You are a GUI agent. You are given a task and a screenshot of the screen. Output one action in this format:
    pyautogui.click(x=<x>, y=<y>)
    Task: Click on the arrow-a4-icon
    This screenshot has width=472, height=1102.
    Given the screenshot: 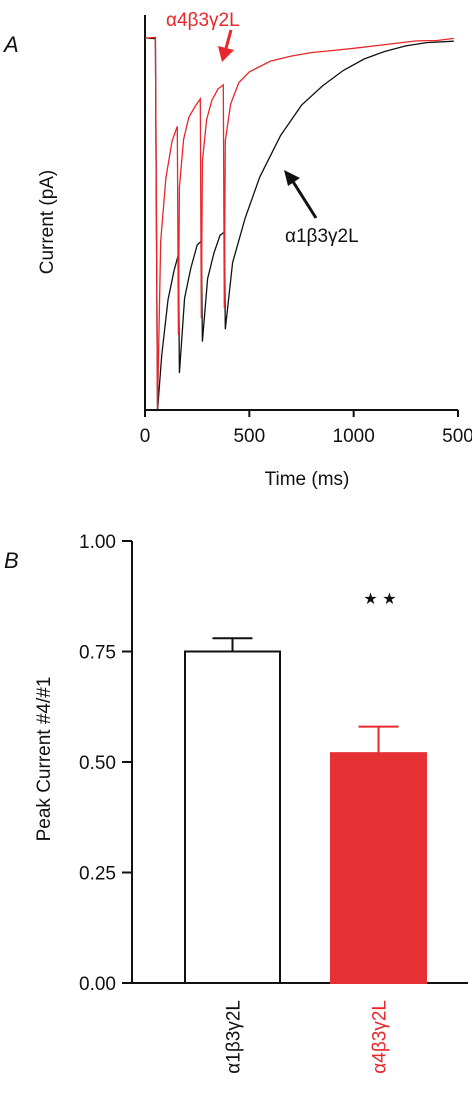 What is the action you would take?
    pyautogui.click(x=226, y=45)
    